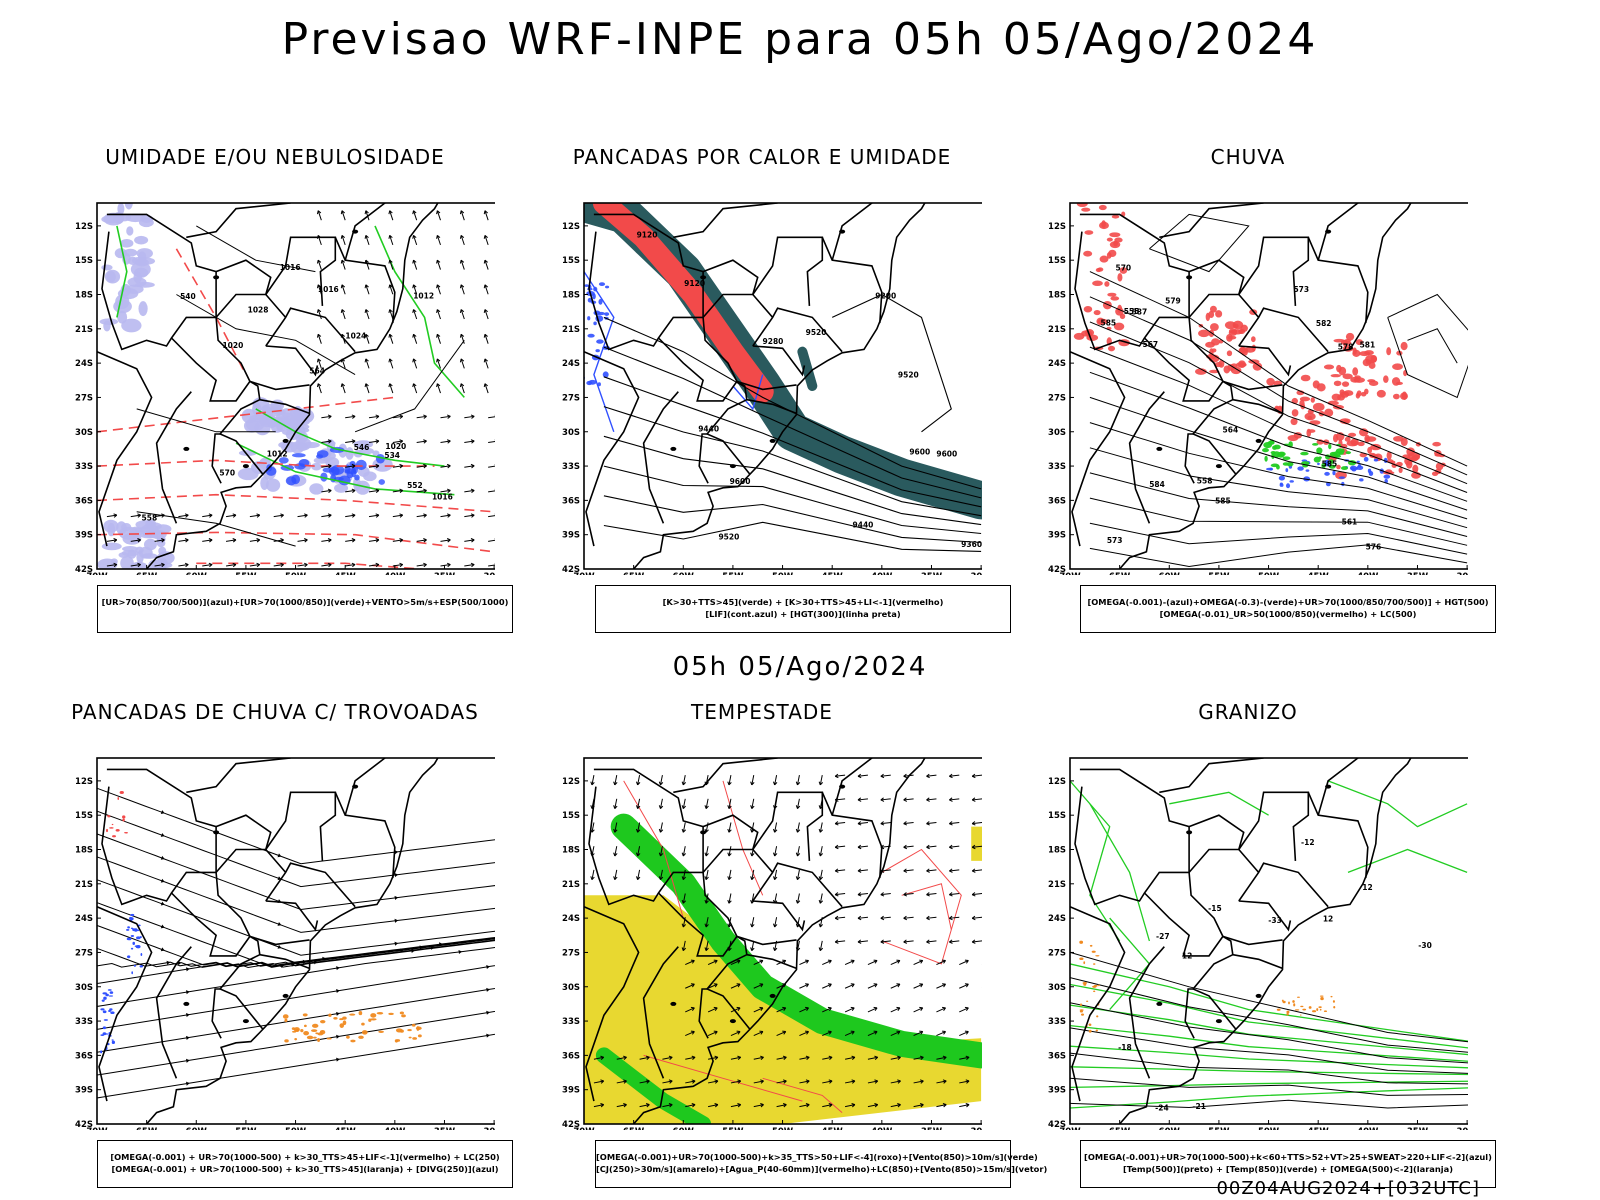 The width and height of the screenshot is (1600, 1200). I want to click on divergence-area, so click(134, 943).